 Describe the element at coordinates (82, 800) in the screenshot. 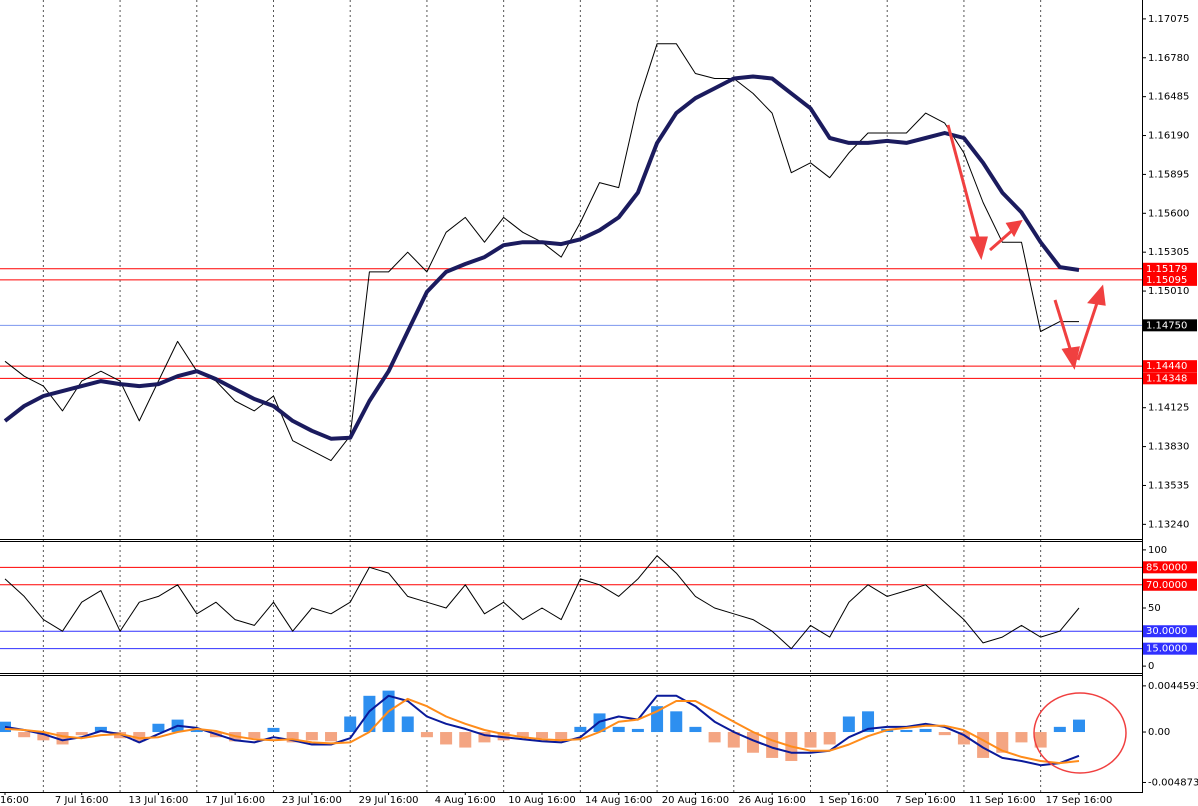

I see `x-tick-label: 7 Jul 16:00` at that location.